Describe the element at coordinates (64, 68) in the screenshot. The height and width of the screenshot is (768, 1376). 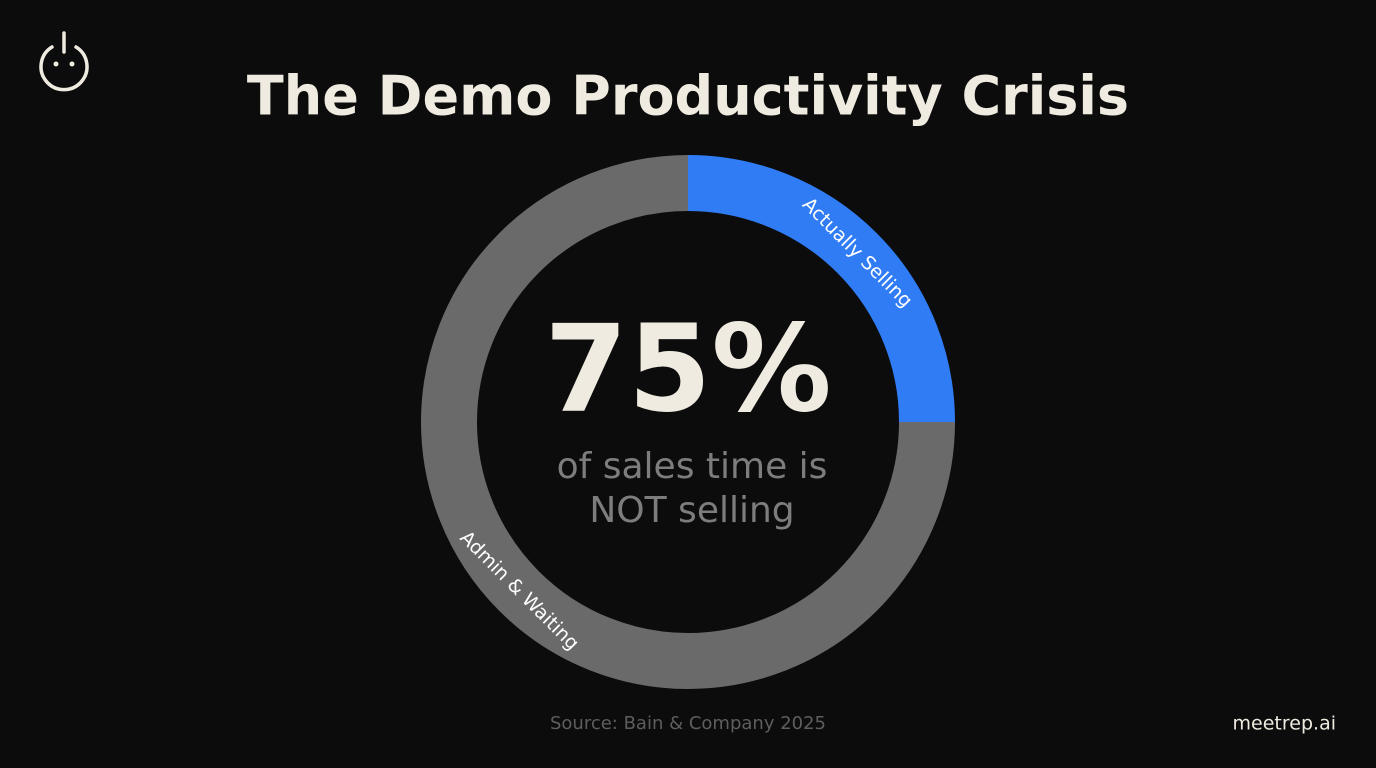
I see `logo-ring` at that location.